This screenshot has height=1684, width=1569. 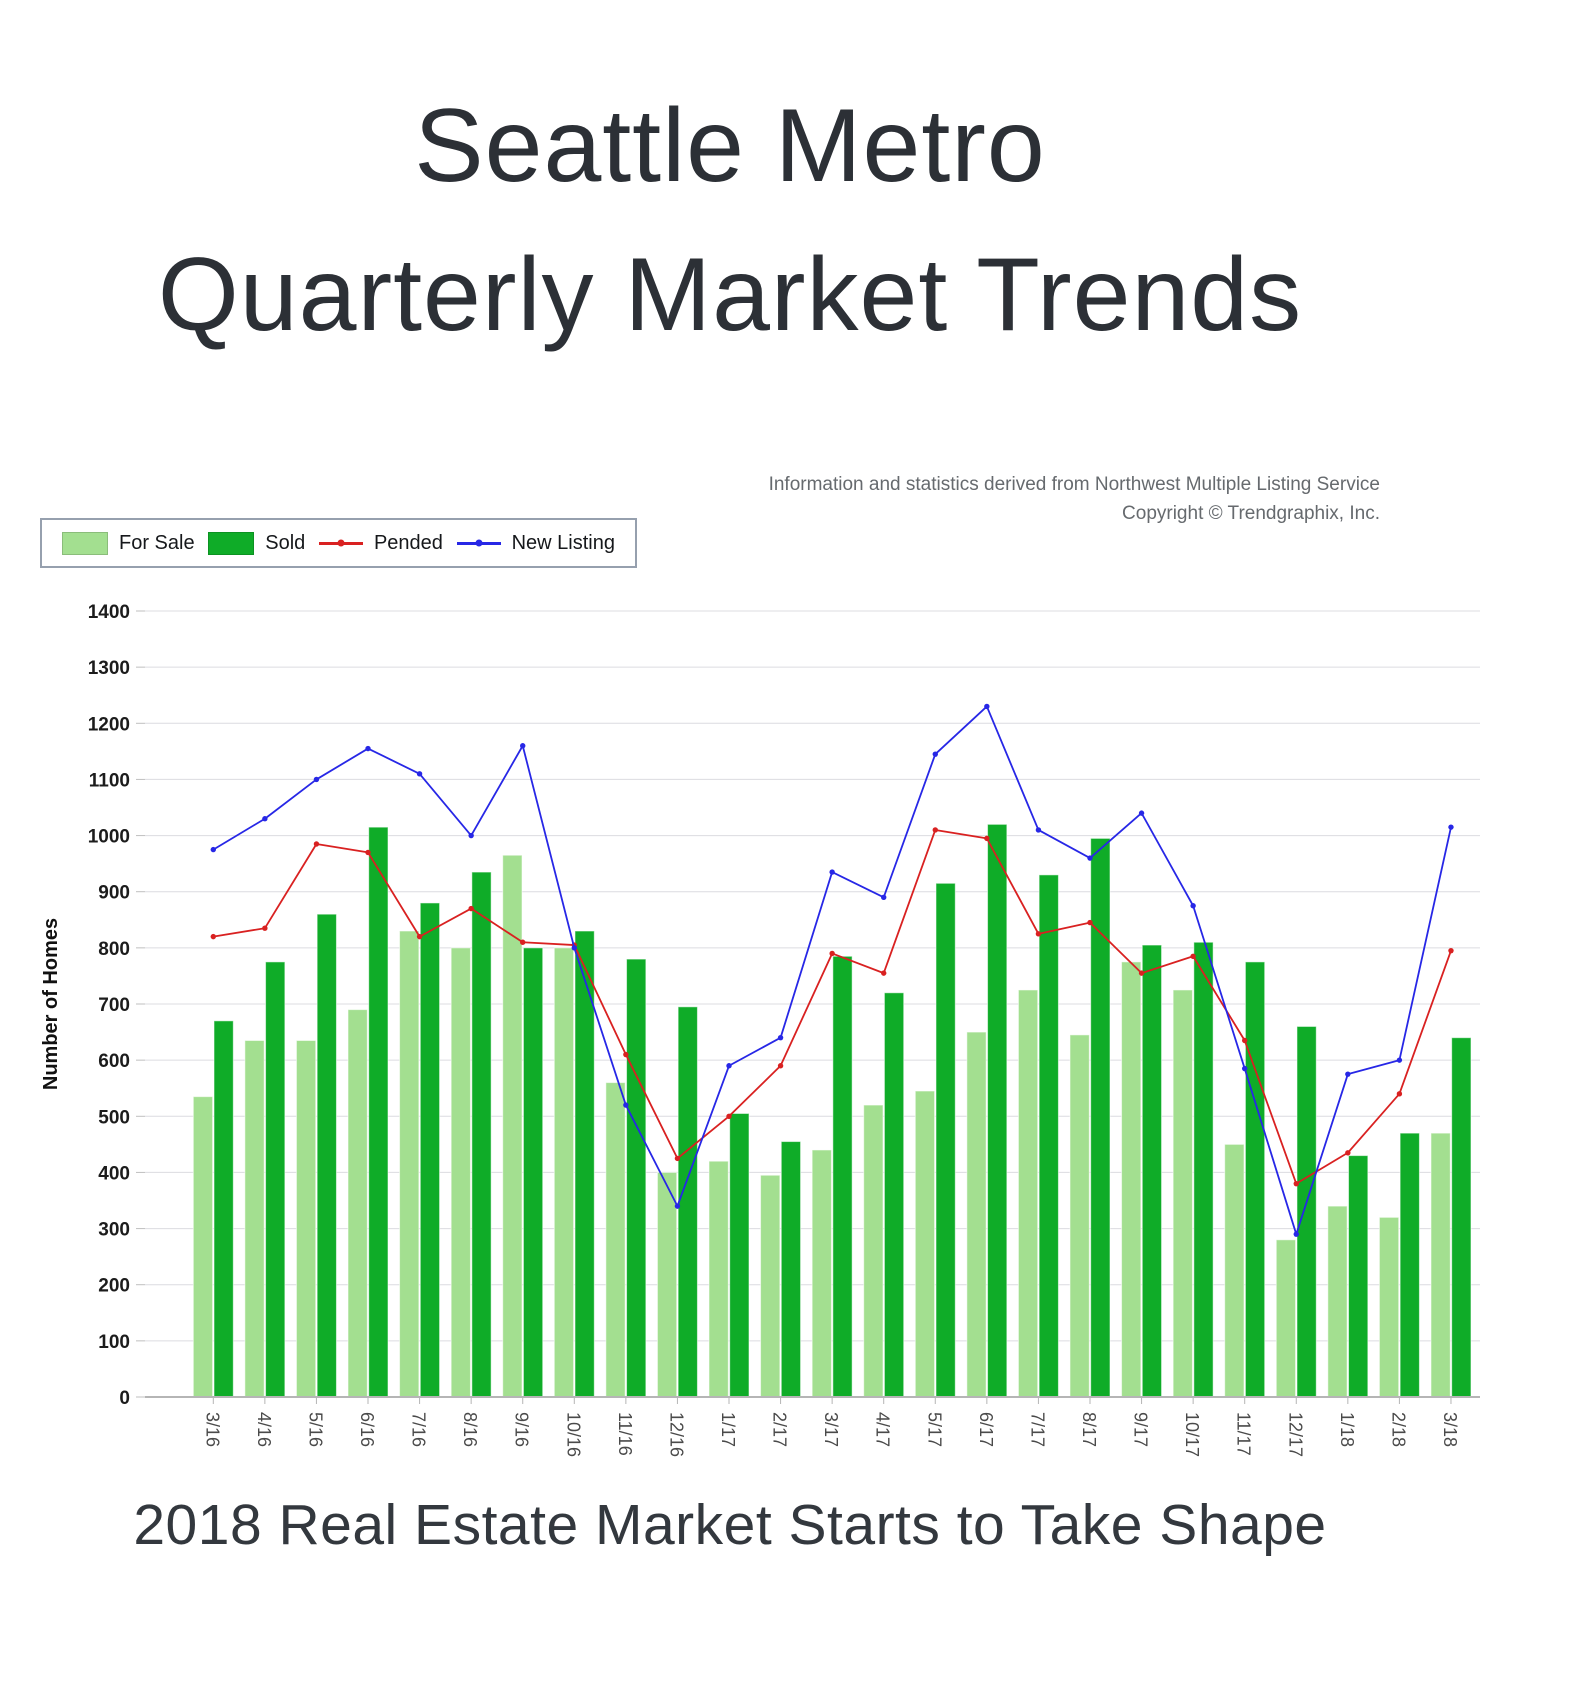 What do you see at coordinates (730, 146) in the screenshot?
I see `title-line-1: Seattle Metro` at bounding box center [730, 146].